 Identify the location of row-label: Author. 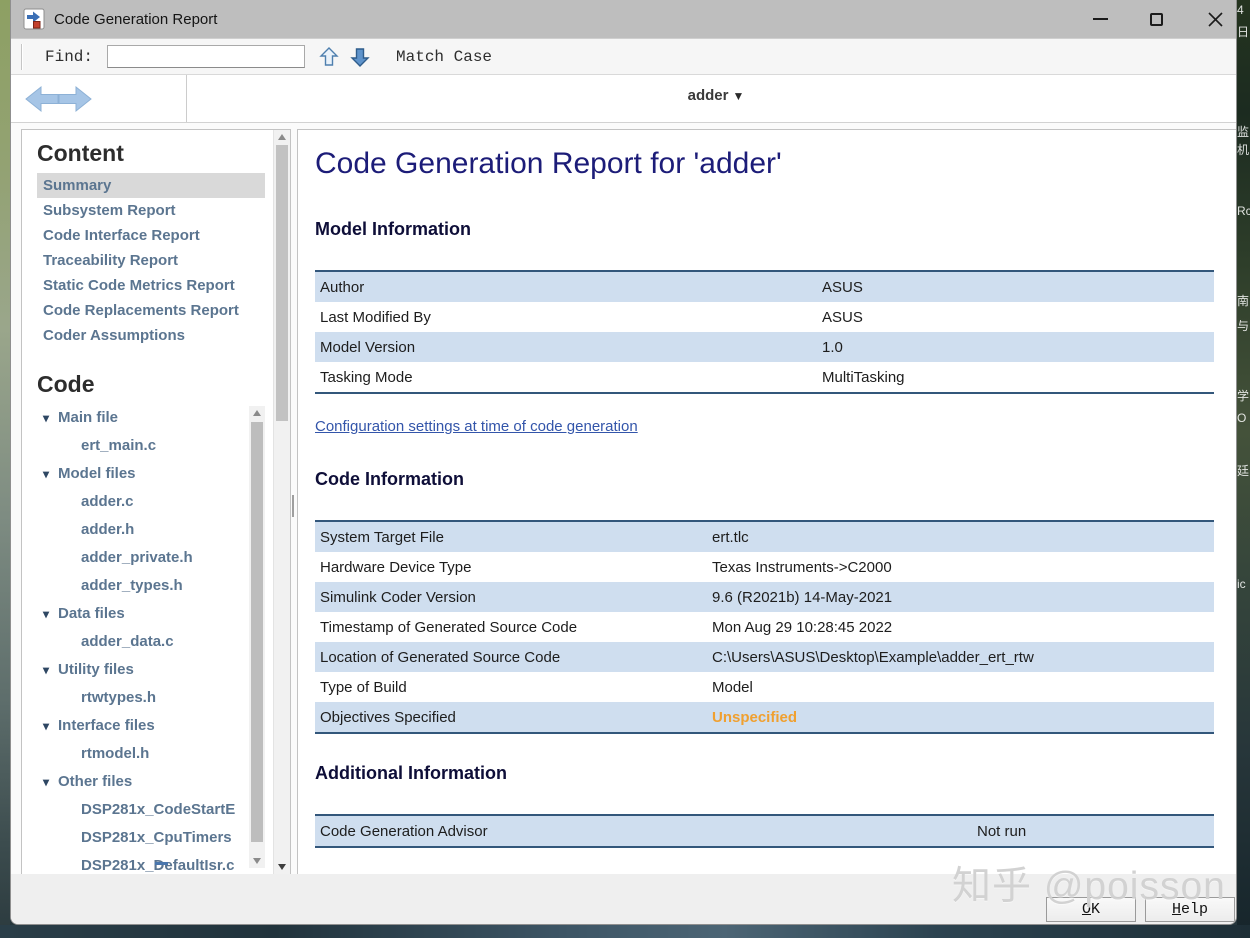
(342, 287).